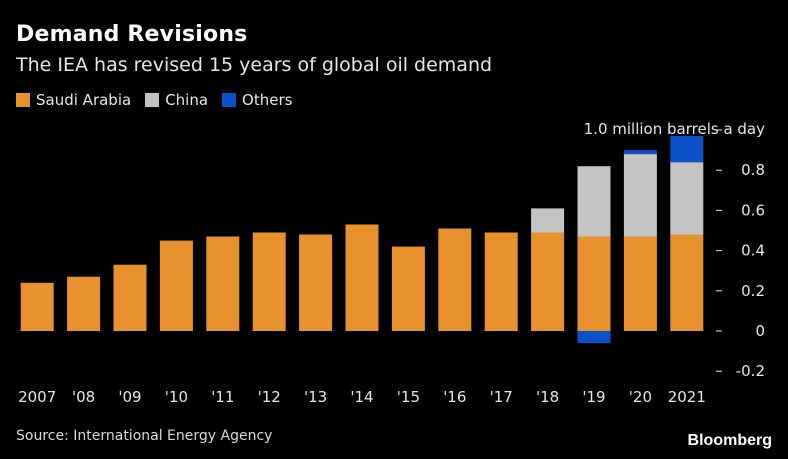 The image size is (788, 459). I want to click on y-tick-label: 0.6, so click(753, 210).